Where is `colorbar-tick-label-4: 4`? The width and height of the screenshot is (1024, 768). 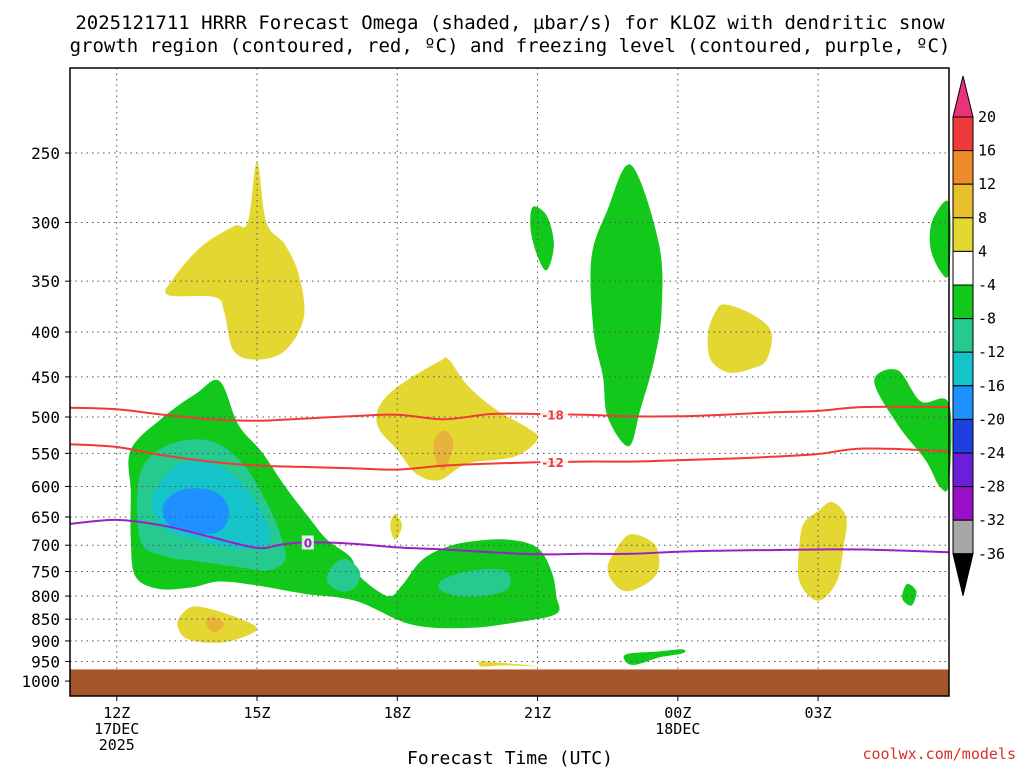 colorbar-tick-label-4: 4 is located at coordinates (982, 251).